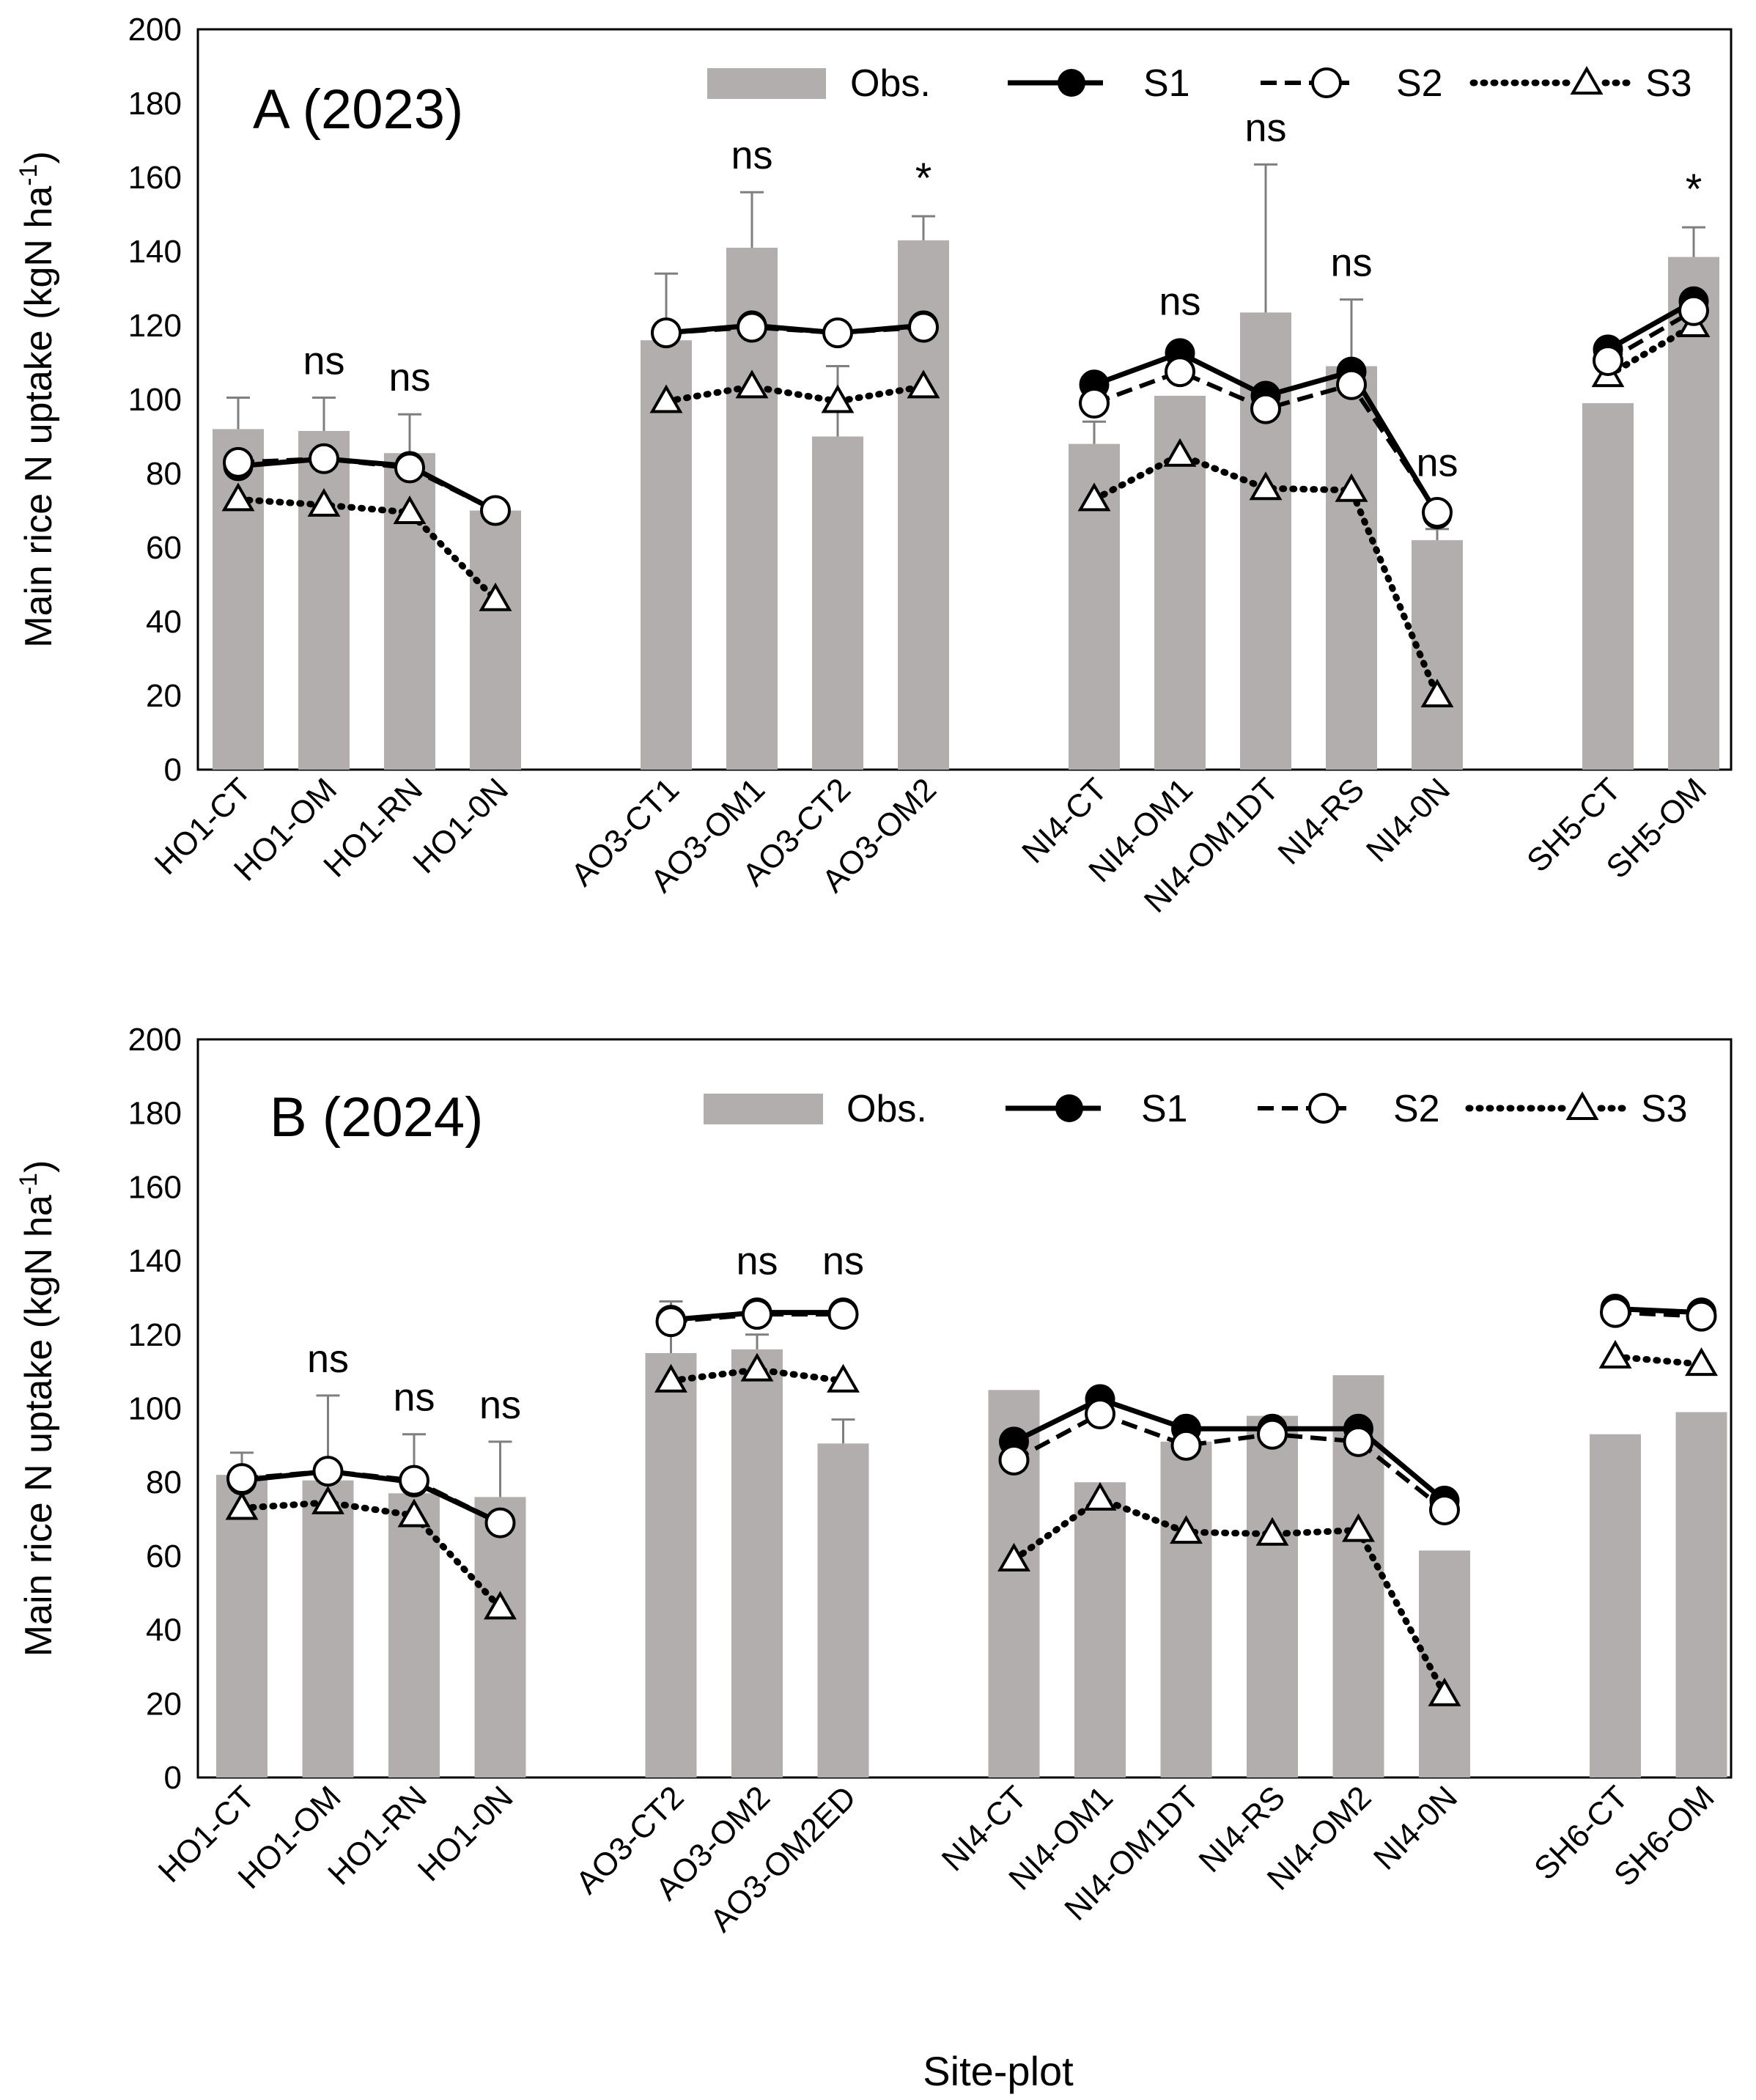 The height and width of the screenshot is (2100, 1756). Describe the element at coordinates (764, 1109) in the screenshot. I see `legend-swatch-obs` at that location.